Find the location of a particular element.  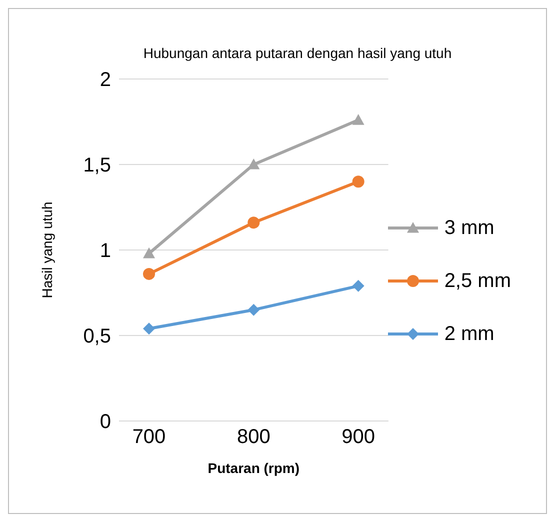

y-tick-label: 2 is located at coordinates (105, 80).